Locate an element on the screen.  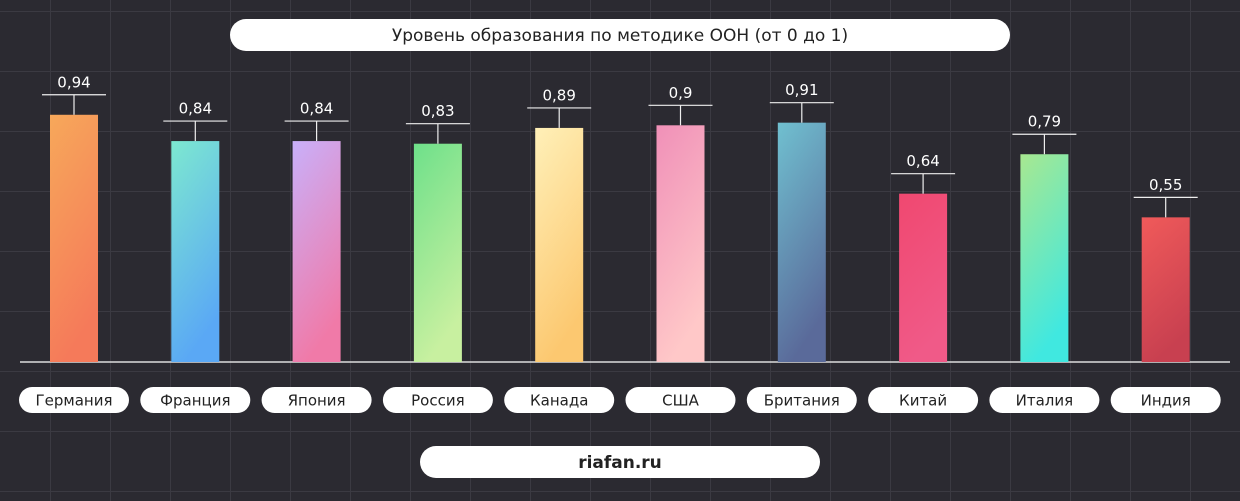
x-tick-label: Канада is located at coordinates (559, 401).